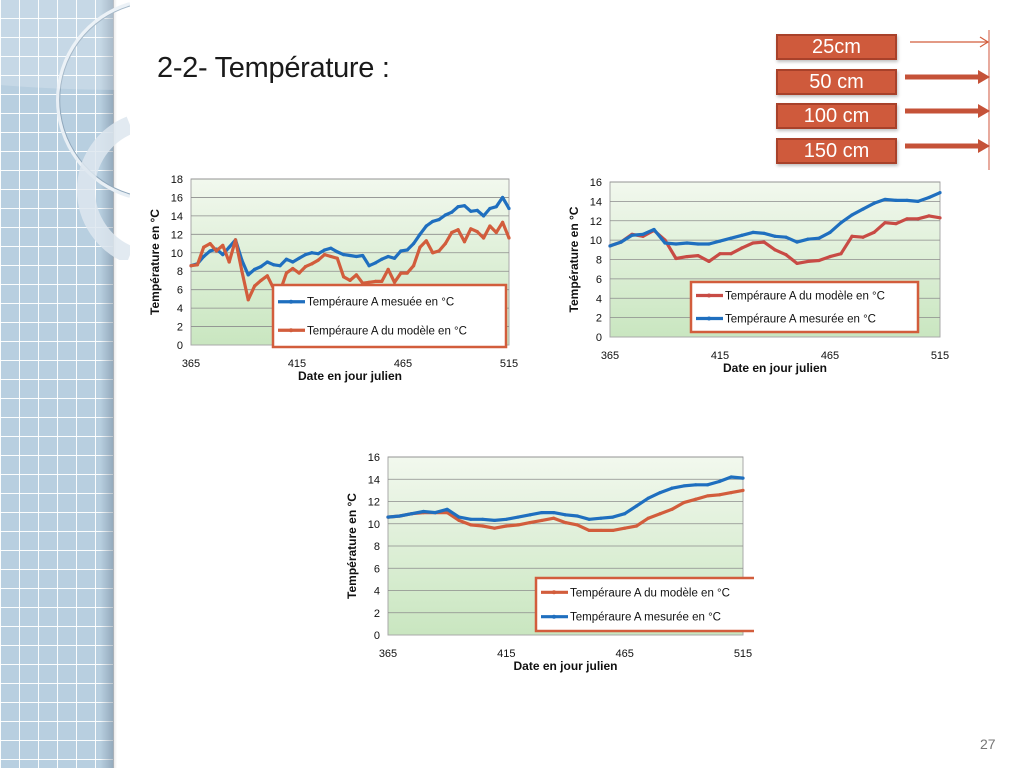 The image size is (1024, 768). Describe the element at coordinates (177, 254) in the screenshot. I see `y-tick-label: 10` at that location.